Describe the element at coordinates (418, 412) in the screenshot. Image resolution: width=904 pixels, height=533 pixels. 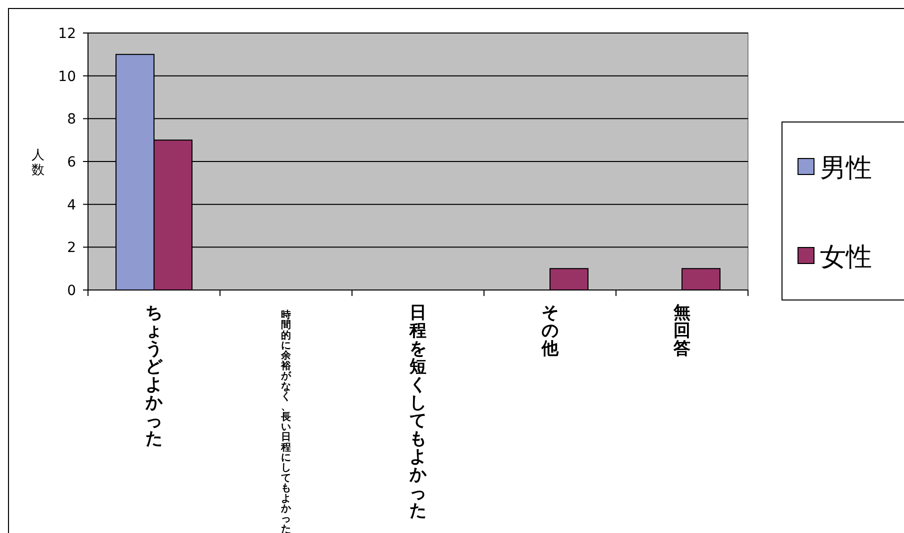
I see `category-label: 日程を短くしてもよかった` at that location.